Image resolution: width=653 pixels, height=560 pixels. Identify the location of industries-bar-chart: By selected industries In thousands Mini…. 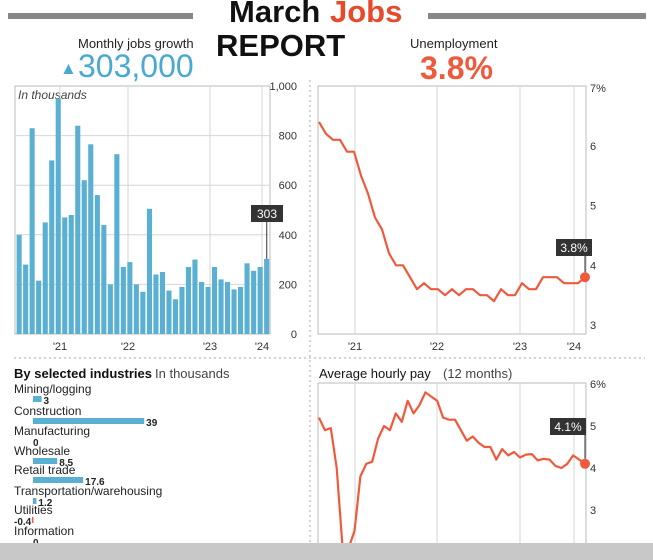
(122, 457).